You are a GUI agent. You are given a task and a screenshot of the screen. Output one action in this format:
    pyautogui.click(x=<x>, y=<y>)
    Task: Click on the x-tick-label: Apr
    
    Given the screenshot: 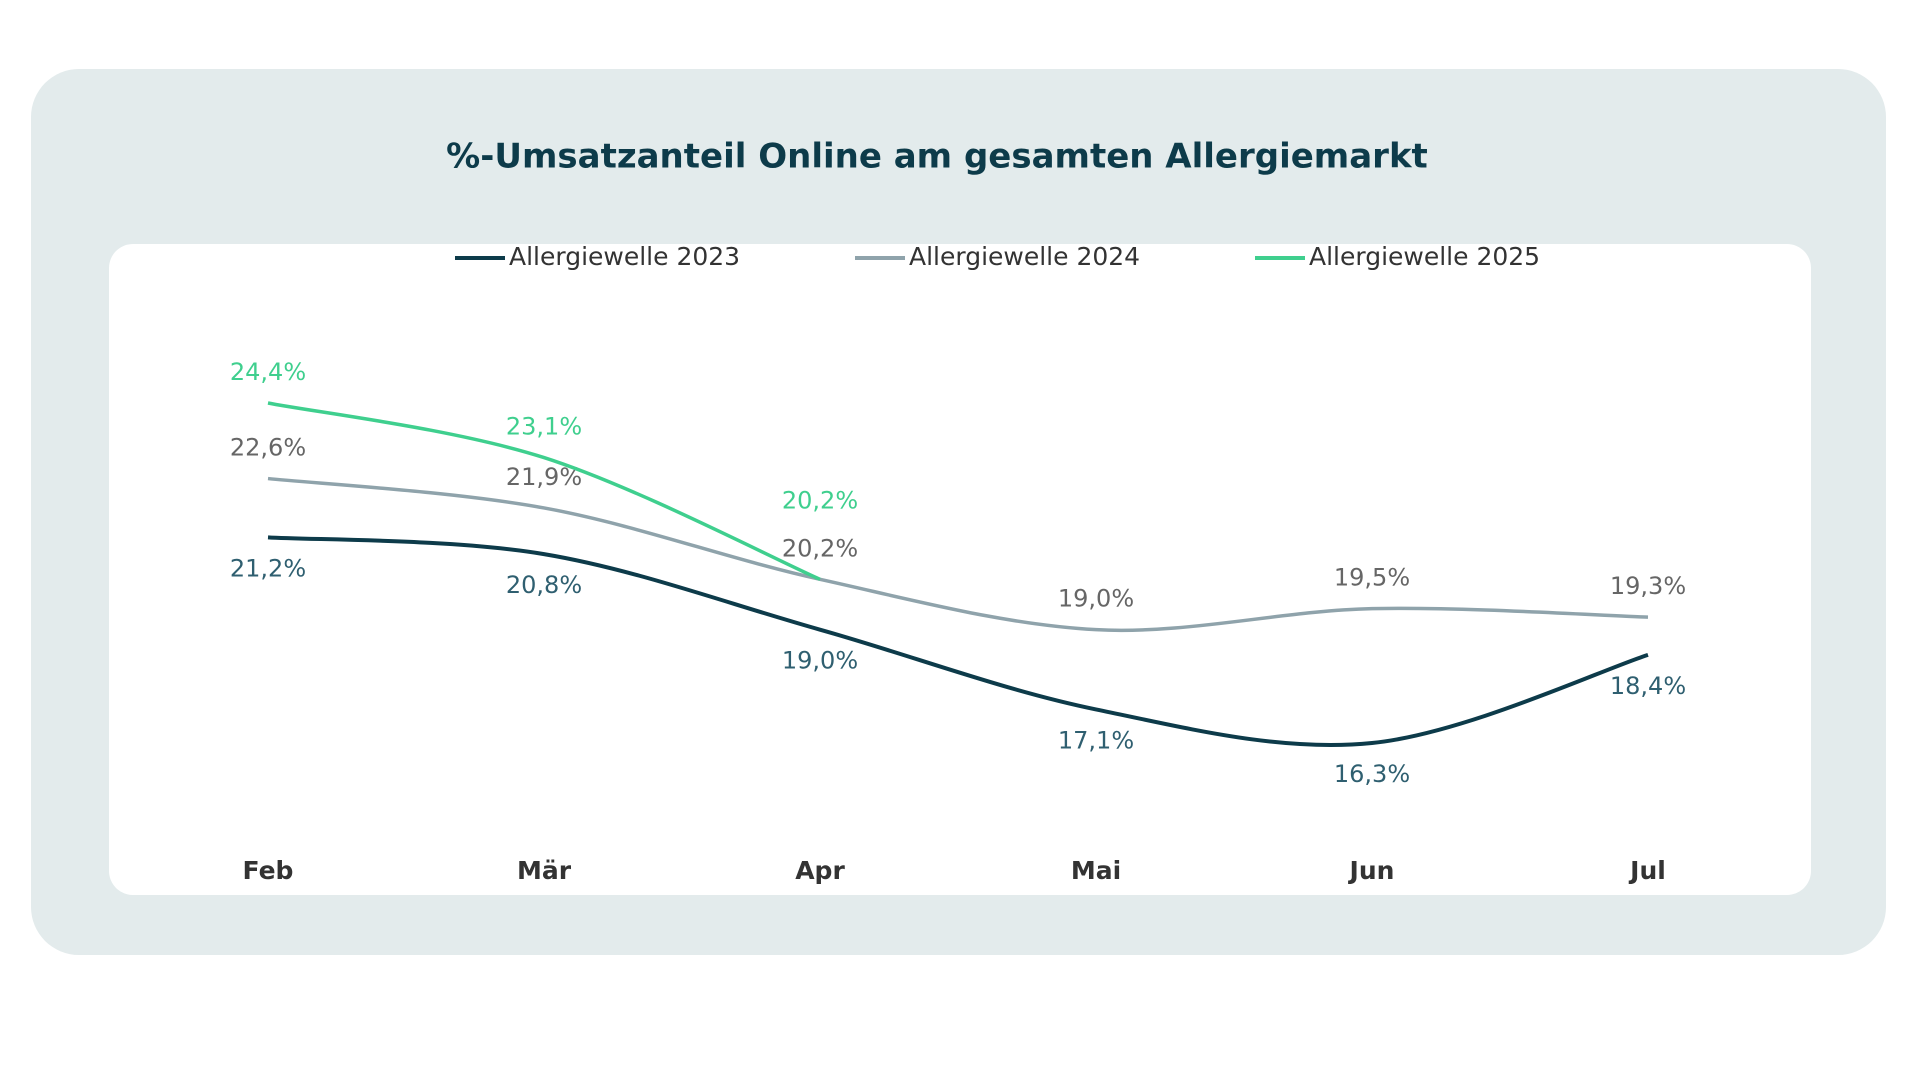 What is the action you would take?
    pyautogui.click(x=820, y=870)
    